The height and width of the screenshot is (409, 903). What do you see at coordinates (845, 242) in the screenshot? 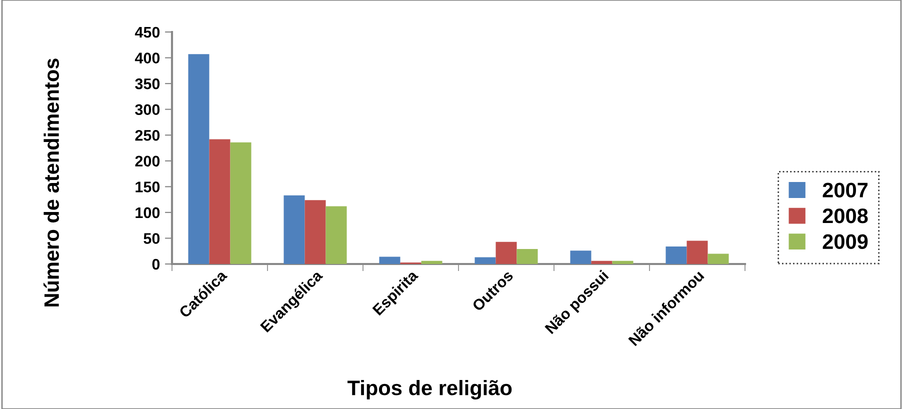
I see `legend-label: 2009` at bounding box center [845, 242].